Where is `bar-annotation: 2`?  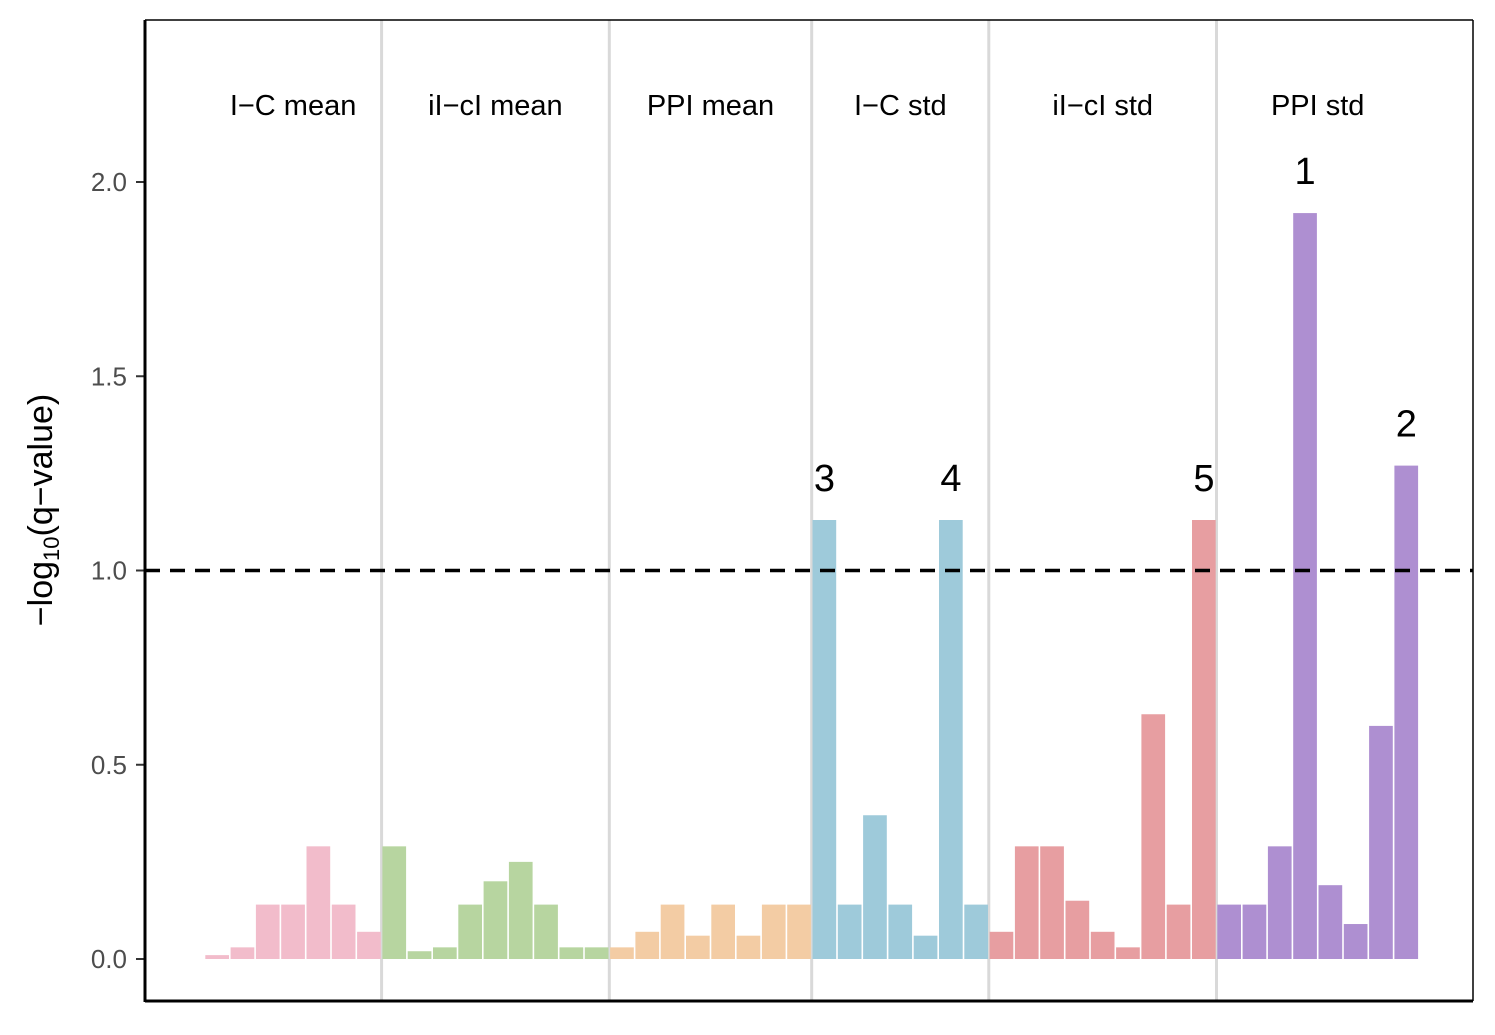
bar-annotation: 2 is located at coordinates (1406, 425).